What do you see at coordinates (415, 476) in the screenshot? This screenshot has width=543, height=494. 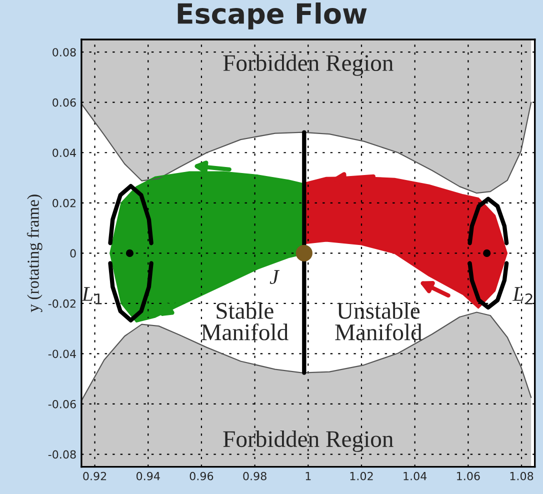 I see `x-tick-label: 1.04` at bounding box center [415, 476].